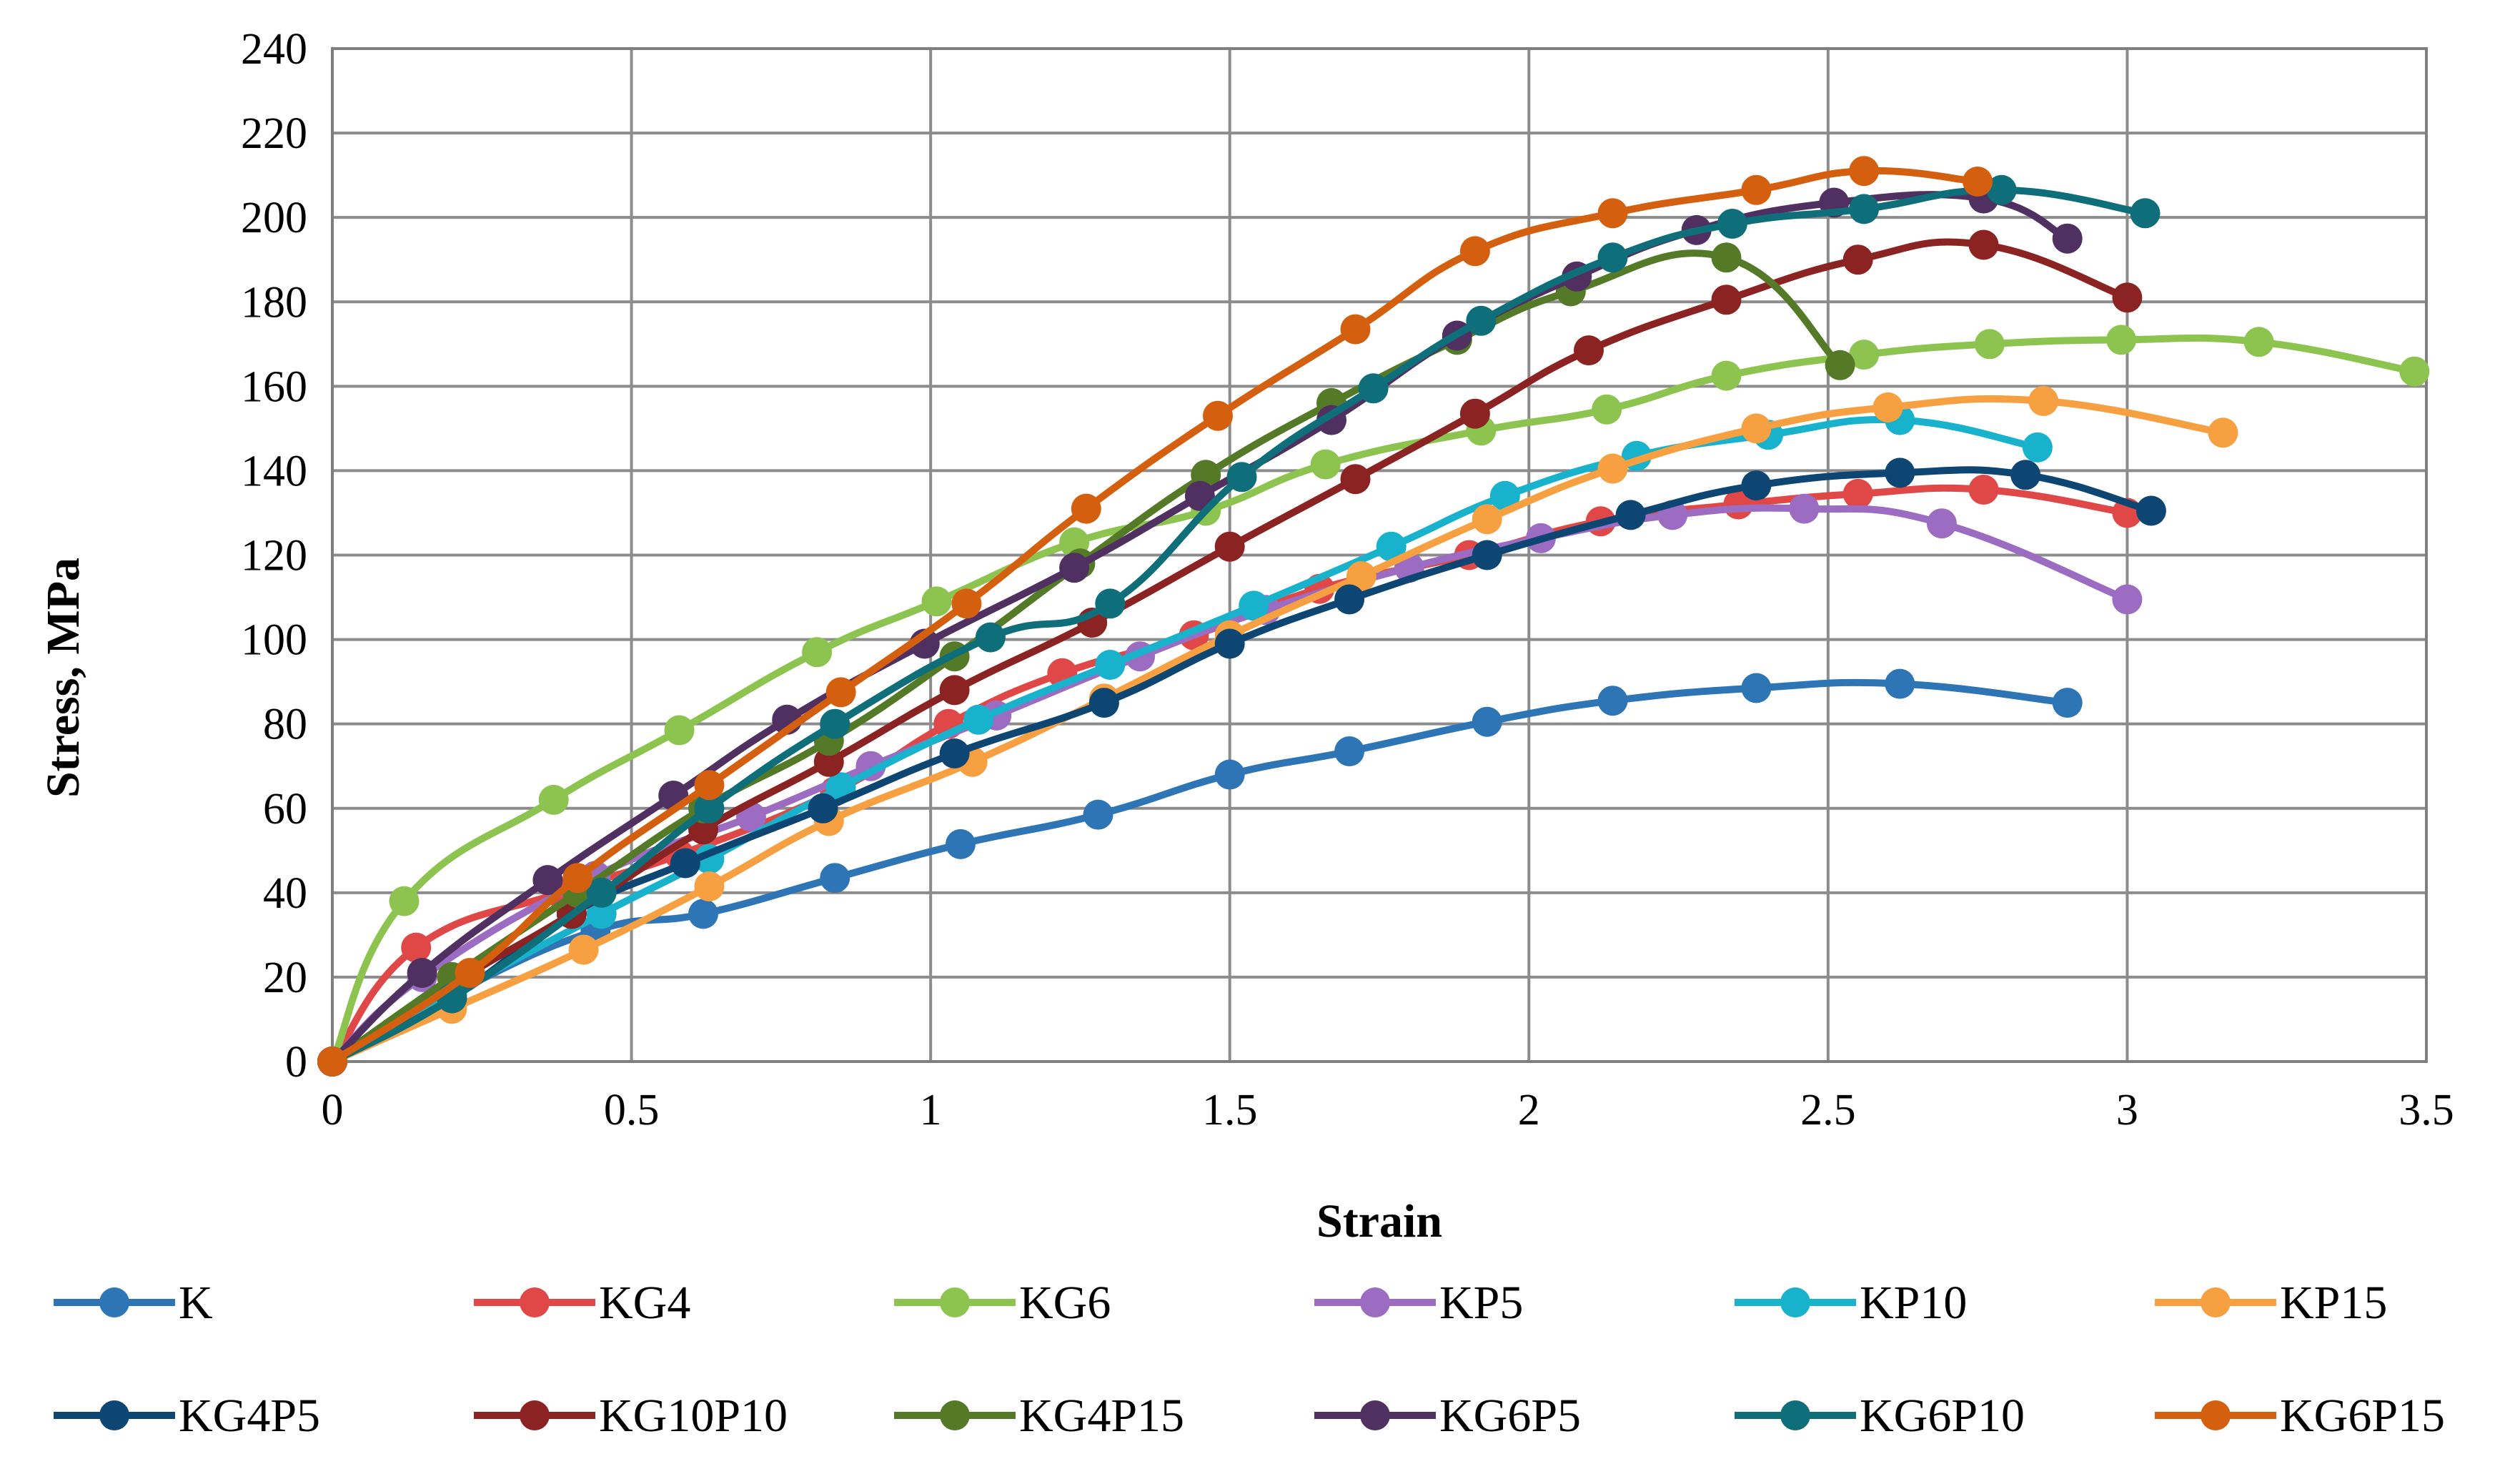 Image resolution: width=2520 pixels, height=1459 pixels. Describe the element at coordinates (1418, 1303) in the screenshot. I see `legend-item-kp5: KP5` at that location.